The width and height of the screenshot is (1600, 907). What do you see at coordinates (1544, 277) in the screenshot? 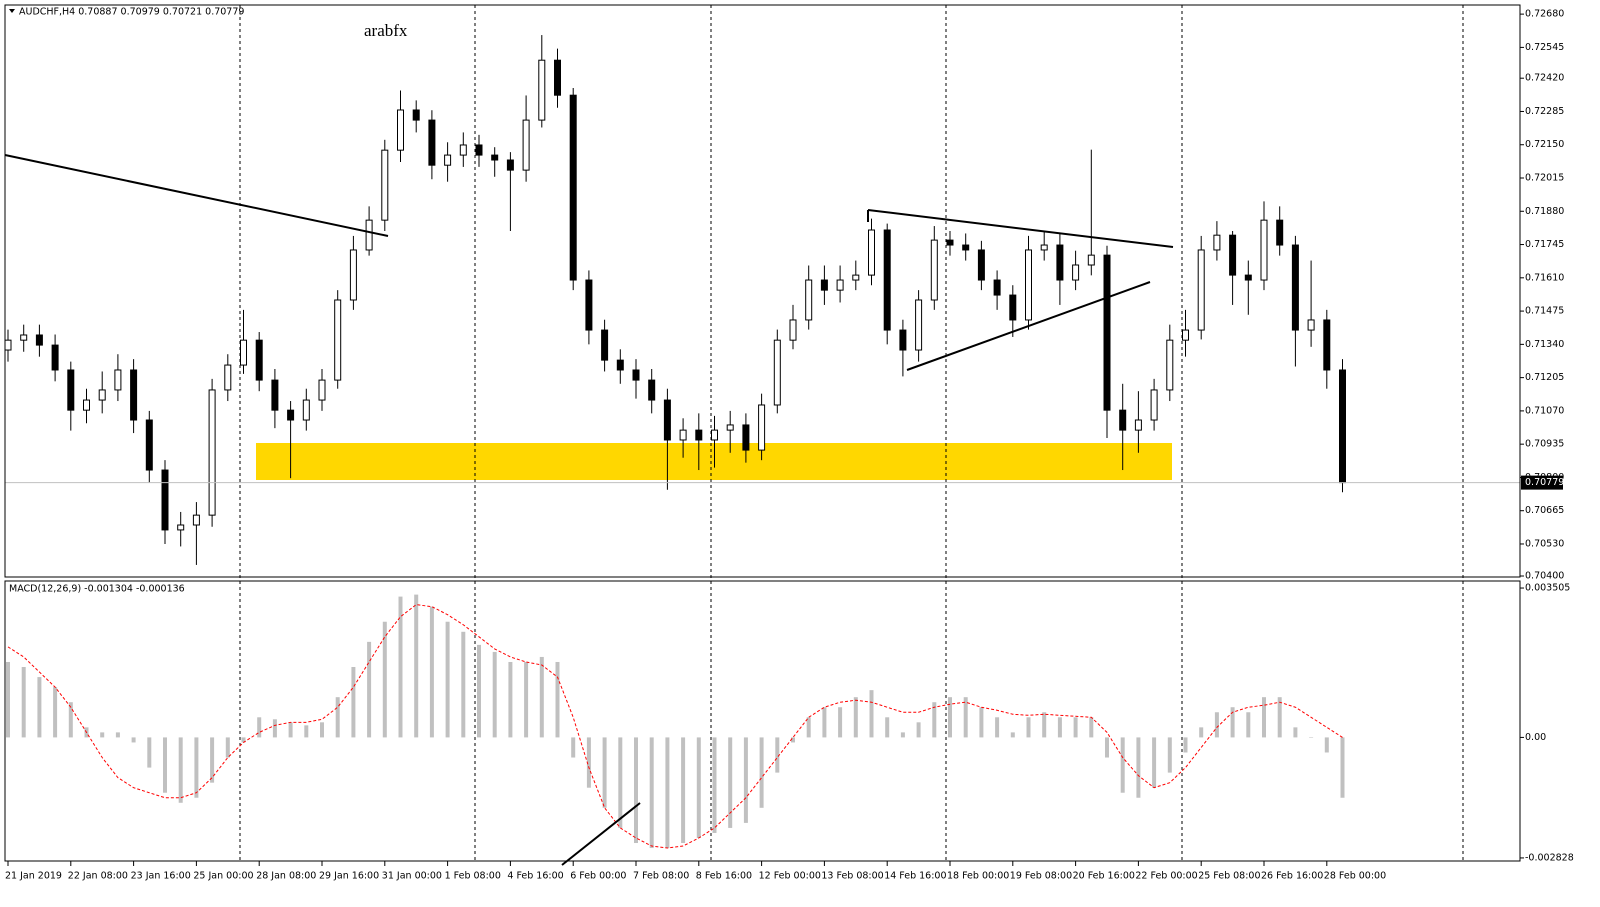
I see `y-tick-label: 0.71610` at bounding box center [1544, 277].